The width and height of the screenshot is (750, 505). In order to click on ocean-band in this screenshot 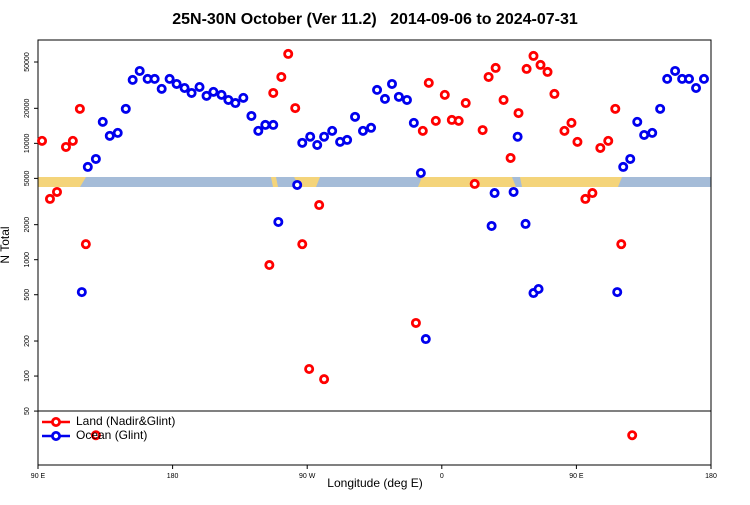, I will do `click(374, 182)`.